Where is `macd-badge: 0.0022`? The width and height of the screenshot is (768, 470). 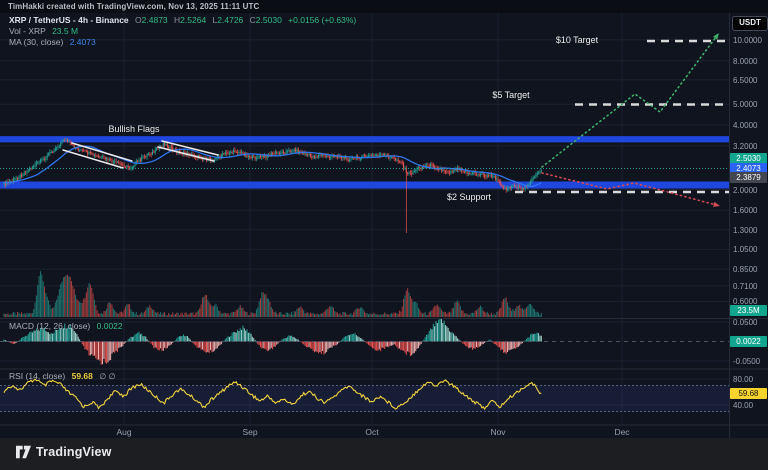 macd-badge: 0.0022 is located at coordinates (748, 341).